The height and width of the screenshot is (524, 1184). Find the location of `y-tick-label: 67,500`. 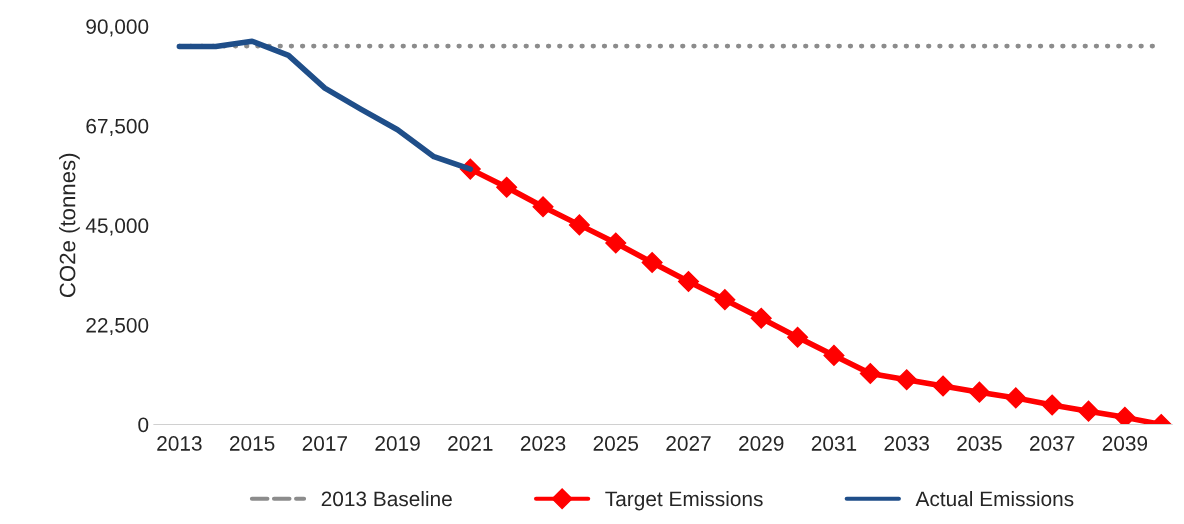

y-tick-label: 67,500 is located at coordinates (117, 127).